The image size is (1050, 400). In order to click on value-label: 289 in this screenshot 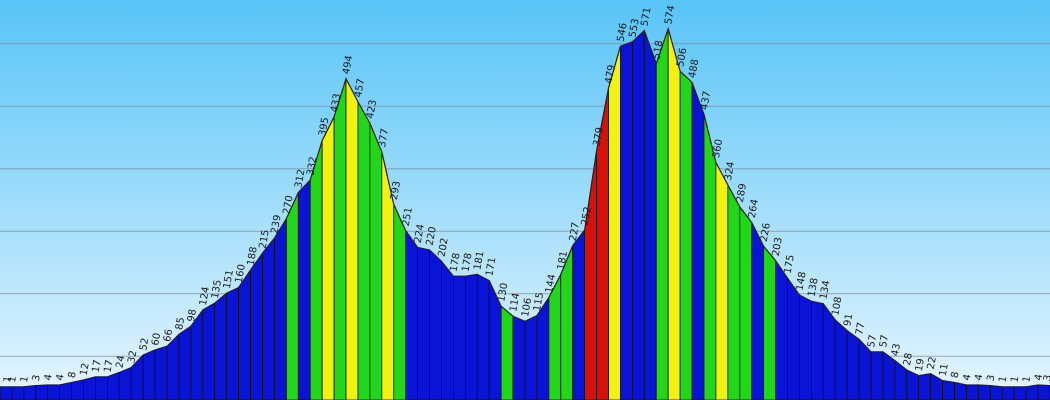, I will do `click(742, 193)`.